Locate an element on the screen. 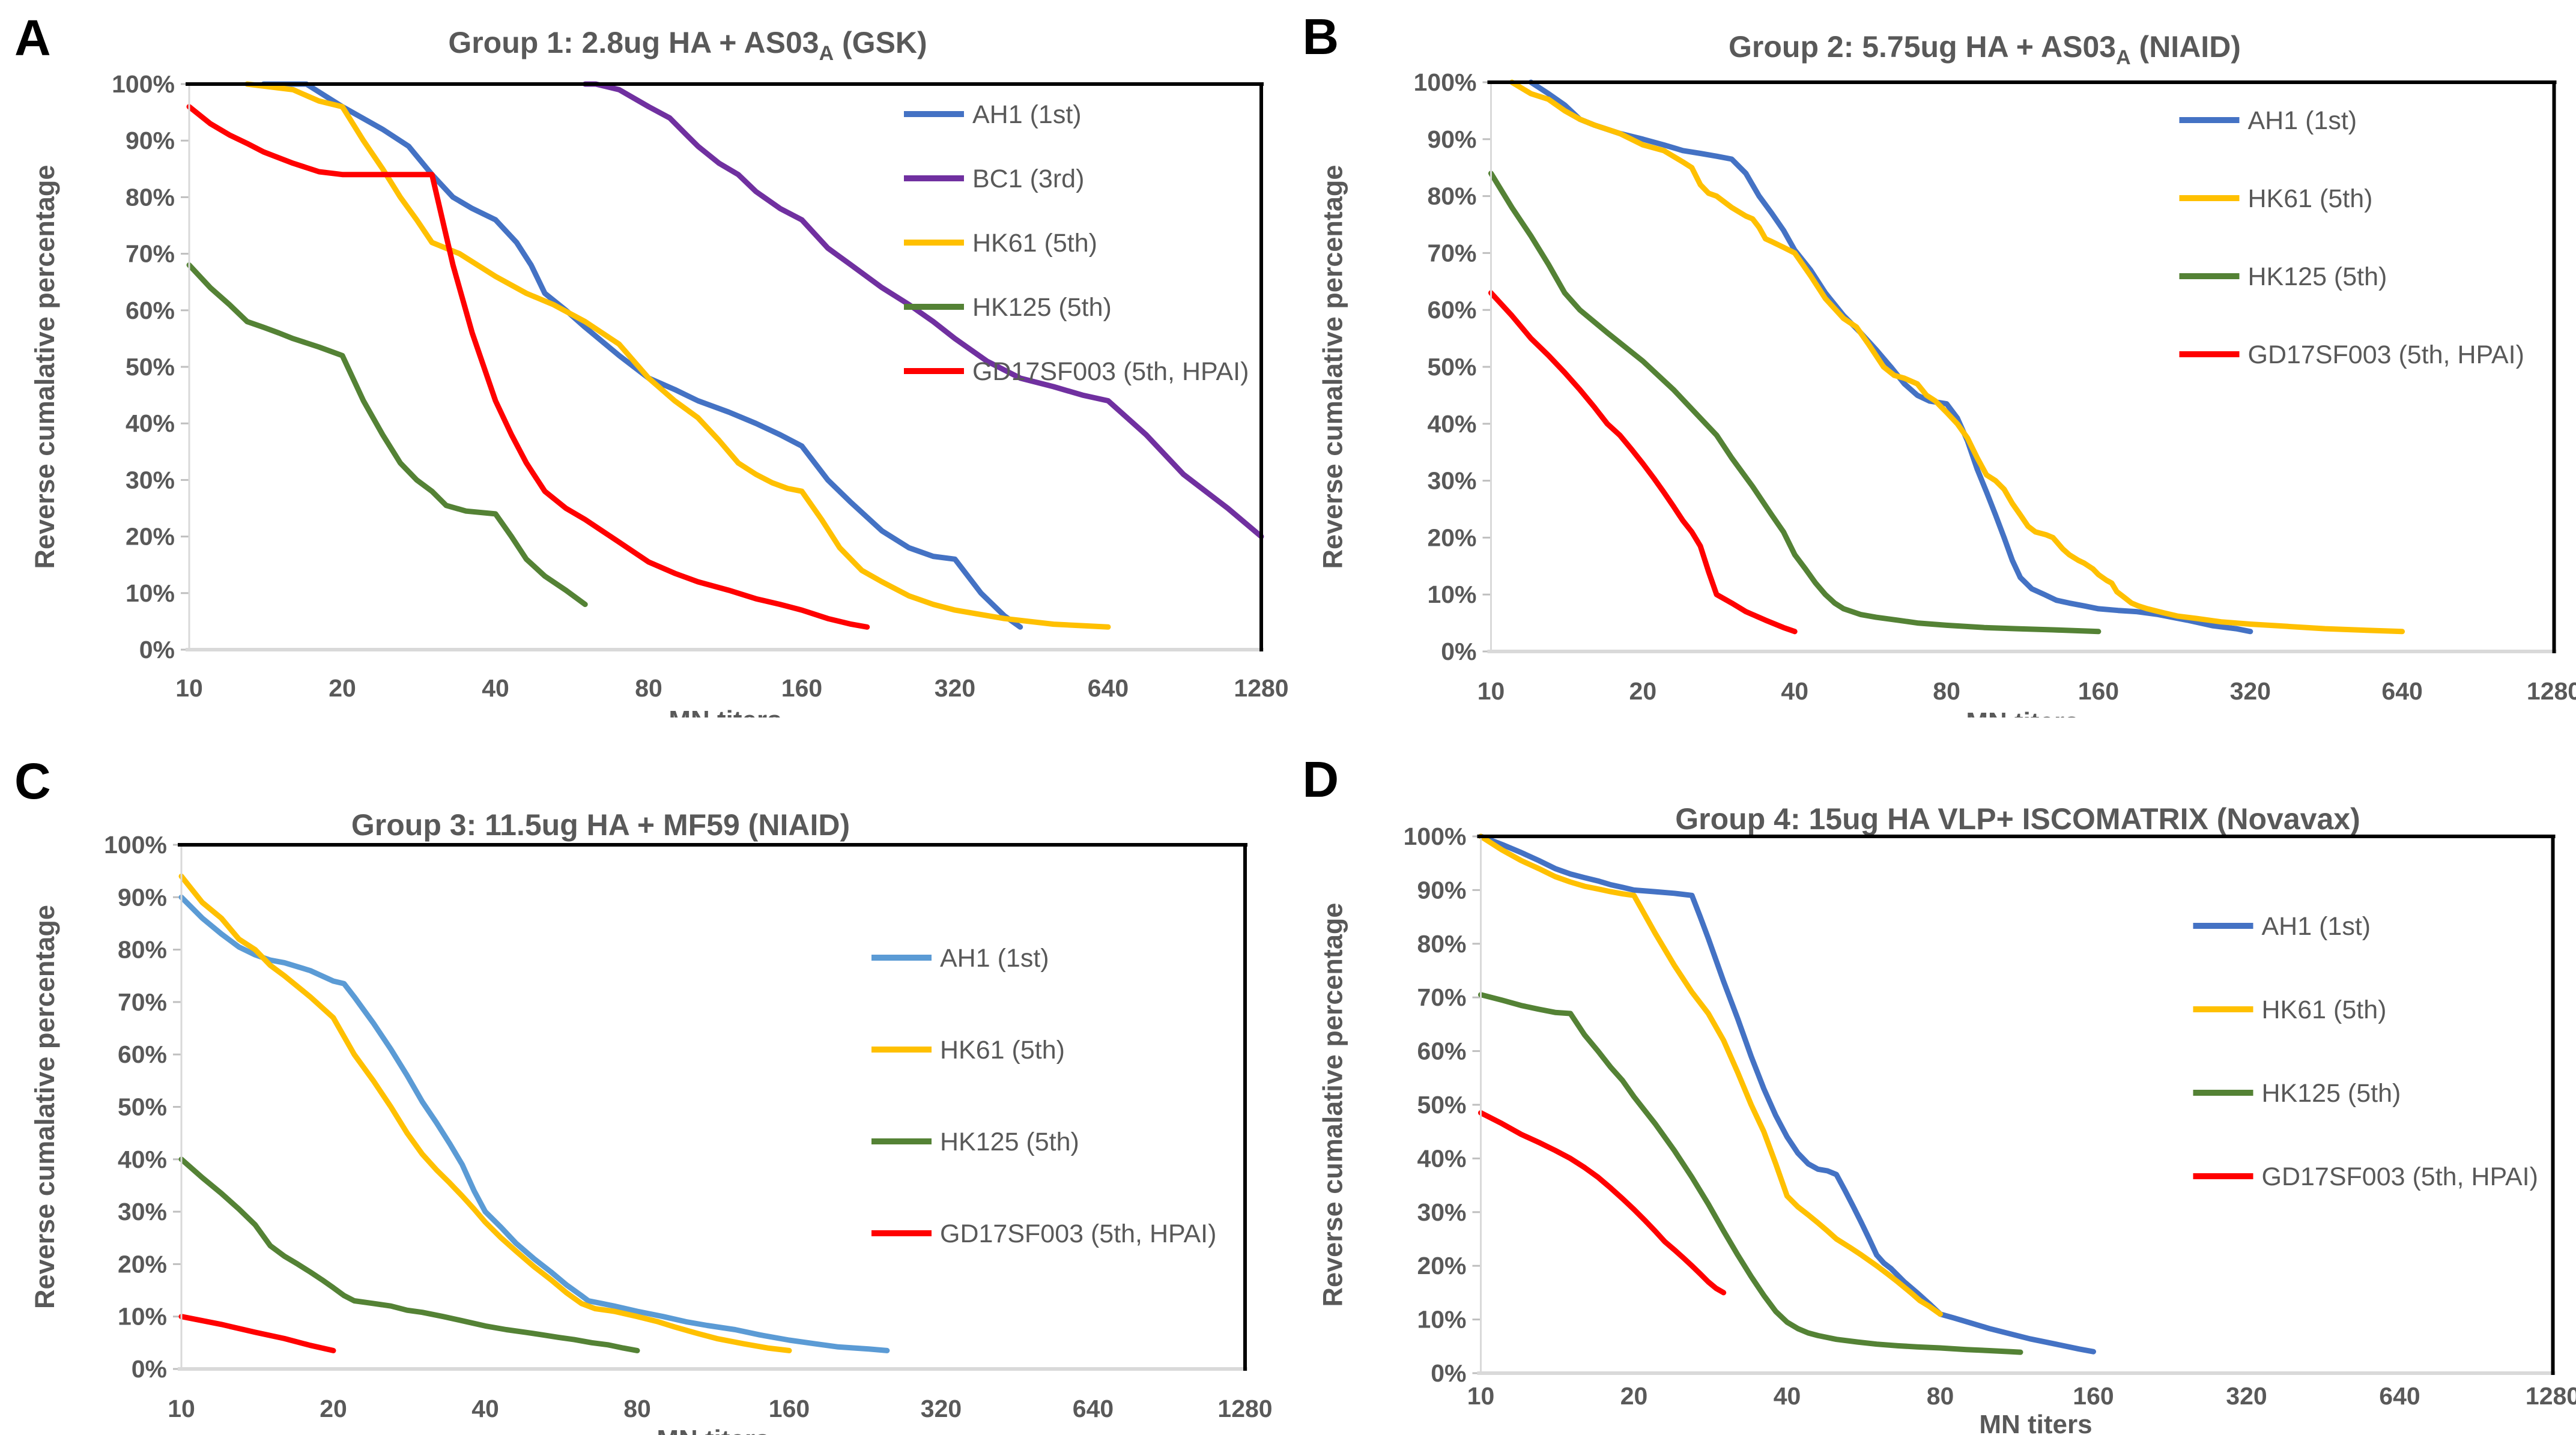  chart-title: Group 3: 11.5ug HA + MF59 (NIAID) is located at coordinates (600, 825).